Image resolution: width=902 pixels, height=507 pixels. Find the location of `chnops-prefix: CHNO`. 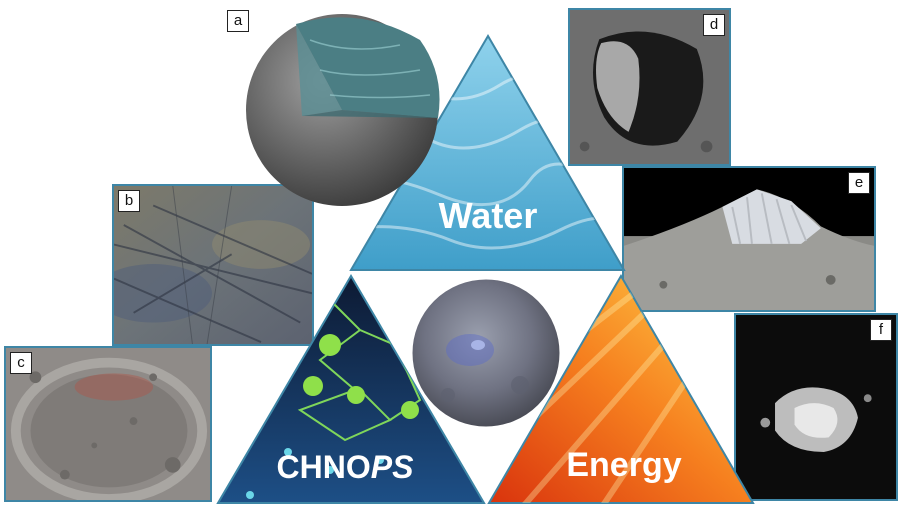

chnops-prefix: CHNO is located at coordinates (324, 467).